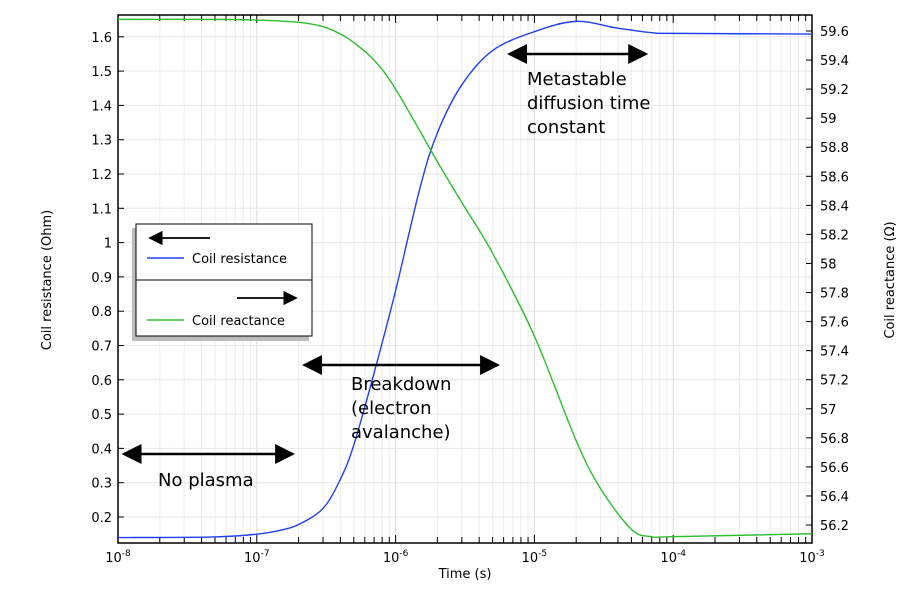  What do you see at coordinates (101, 38) in the screenshot?
I see `y-tick-label: 1.6` at bounding box center [101, 38].